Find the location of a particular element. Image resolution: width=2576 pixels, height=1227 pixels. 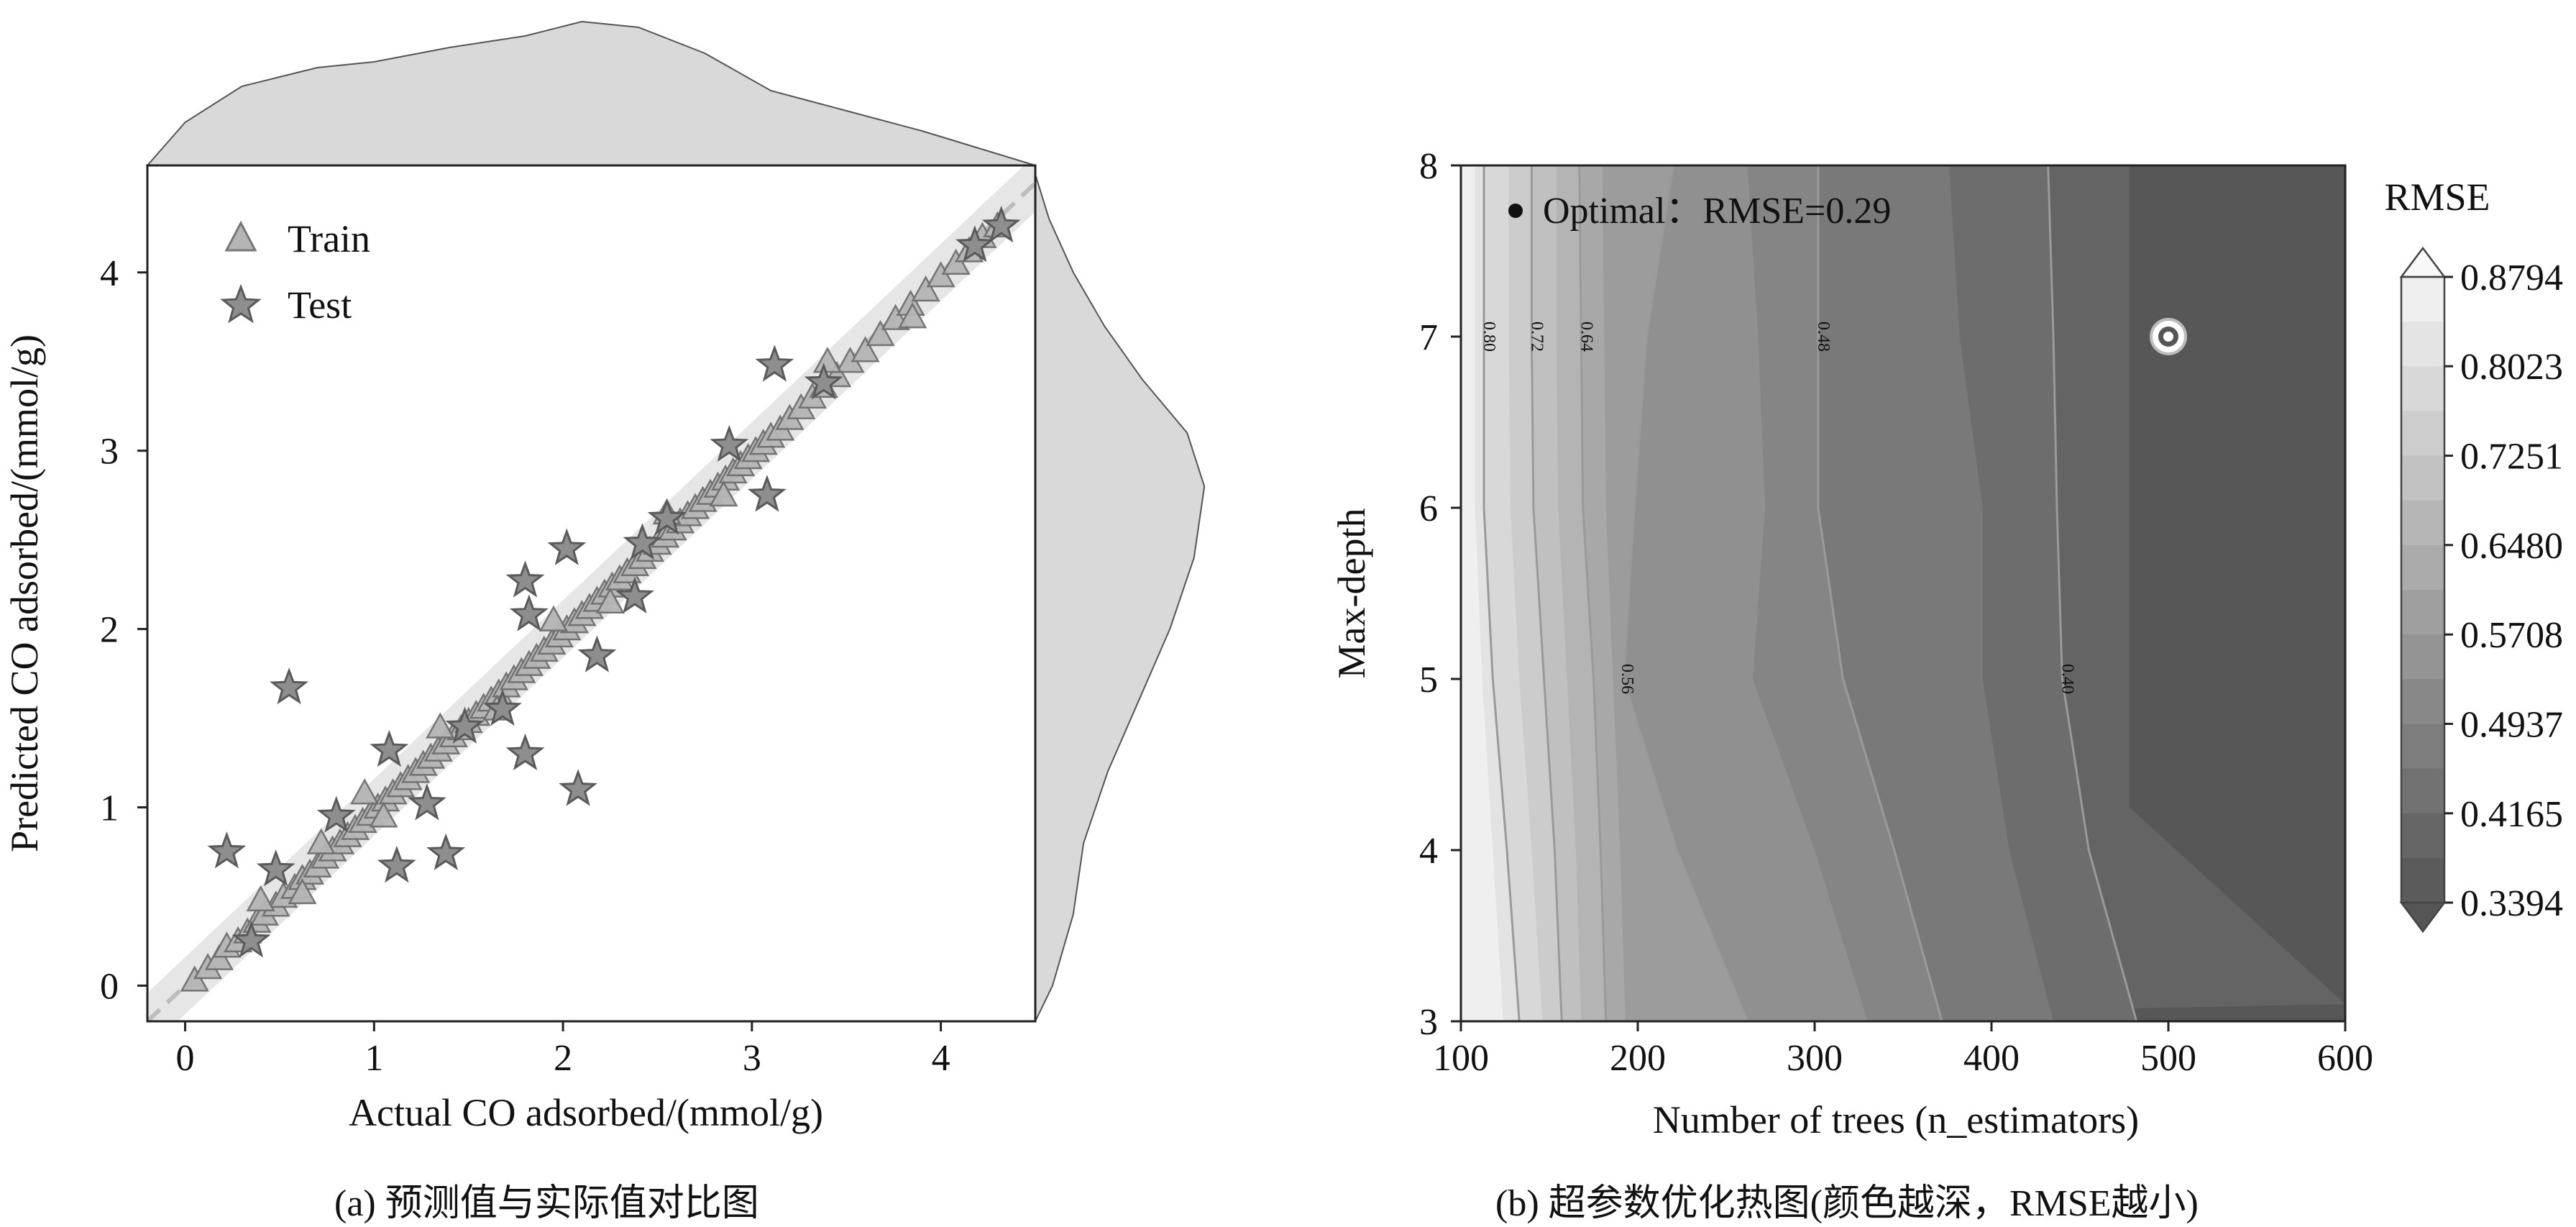

x-tick-label: 300 is located at coordinates (1815, 1059).